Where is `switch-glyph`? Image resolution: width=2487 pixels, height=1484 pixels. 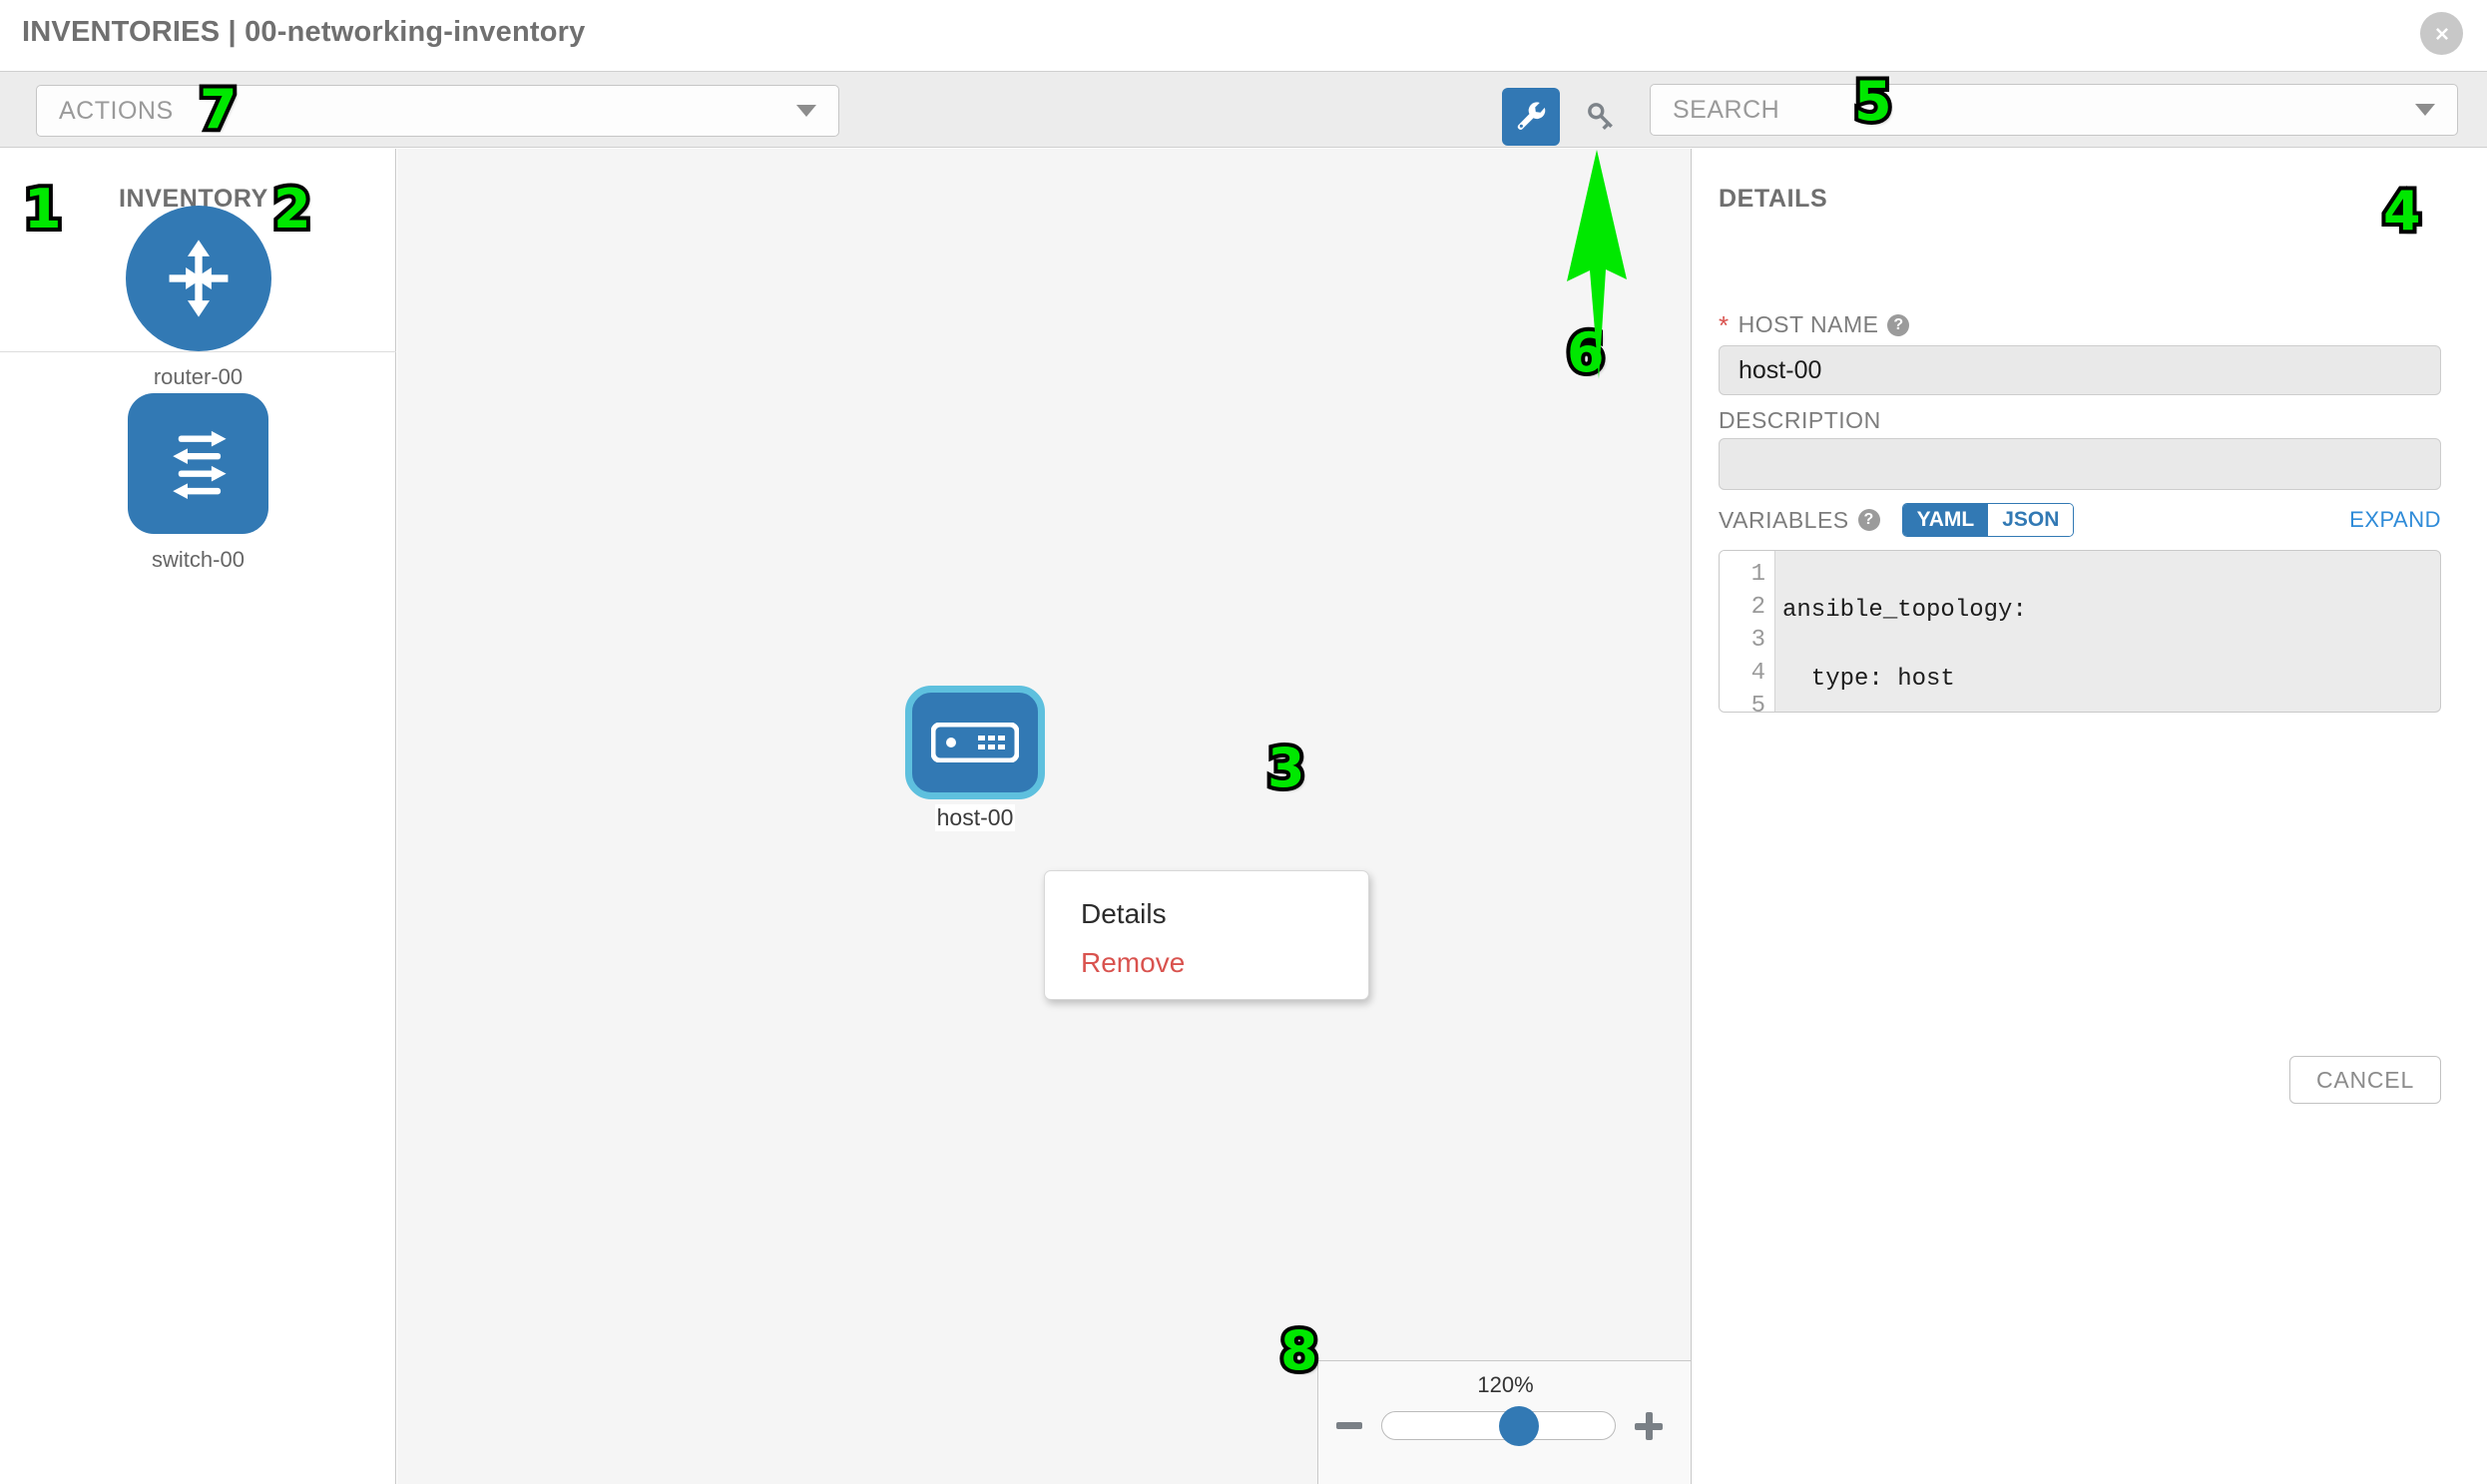
switch-glyph is located at coordinates (199, 464).